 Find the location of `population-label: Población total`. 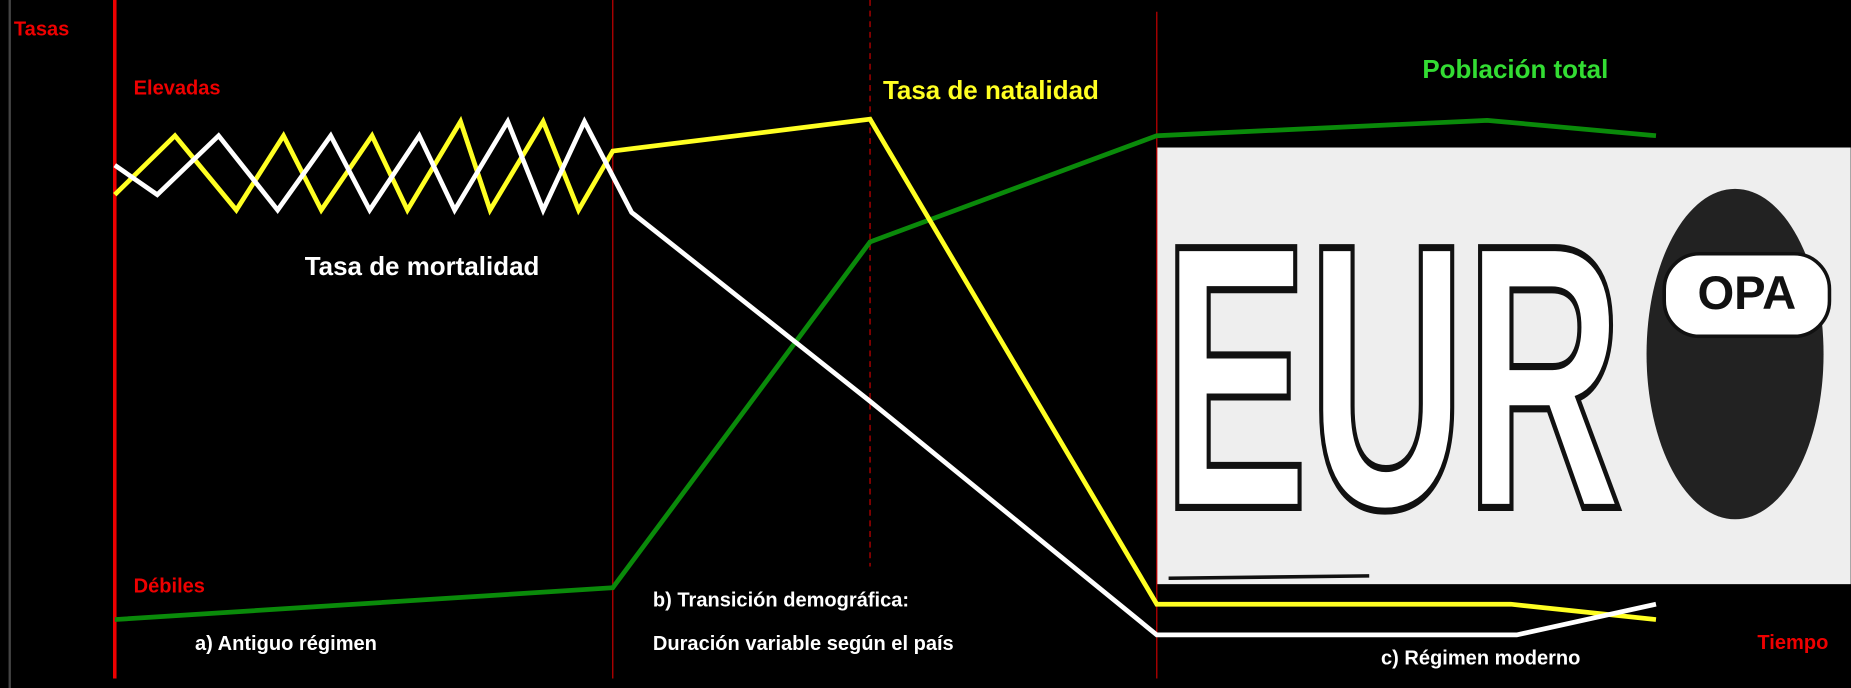

population-label: Población total is located at coordinates (1515, 69).